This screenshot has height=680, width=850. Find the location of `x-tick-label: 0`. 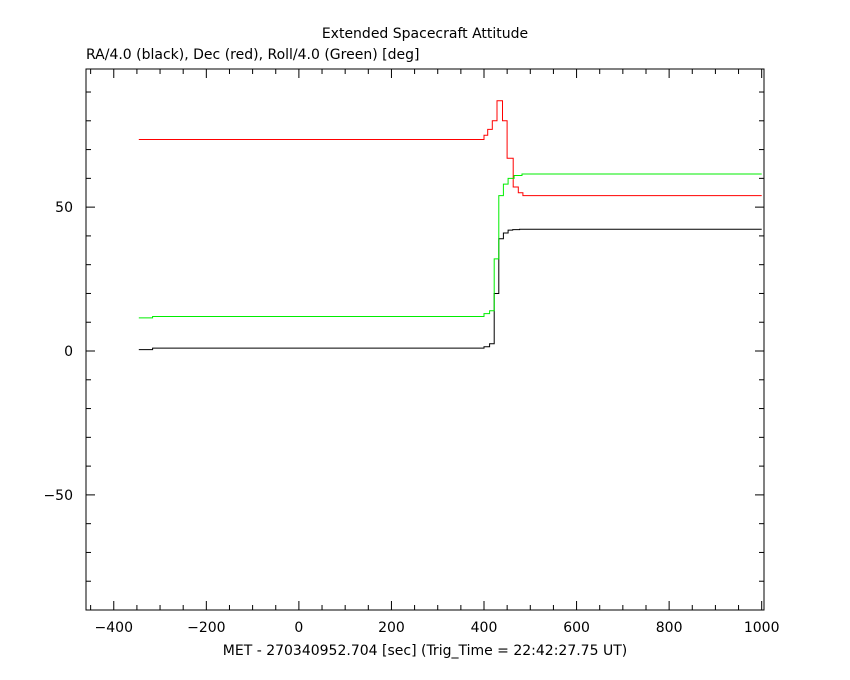

x-tick-label: 0 is located at coordinates (298, 628).